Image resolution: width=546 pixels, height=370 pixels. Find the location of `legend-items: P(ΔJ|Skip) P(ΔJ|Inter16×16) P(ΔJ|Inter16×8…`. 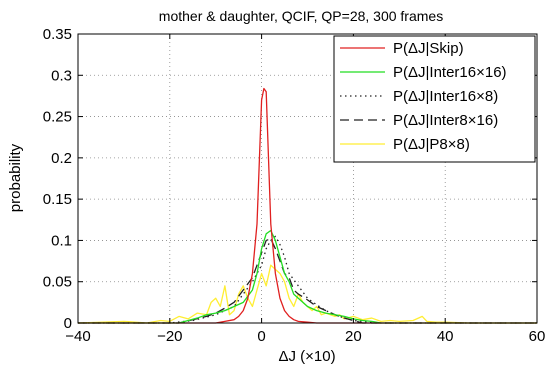

legend-items: P(ΔJ|Skip) P(ΔJ|Inter16×16) P(ΔJ|Inter16×8… is located at coordinates (423, 96).